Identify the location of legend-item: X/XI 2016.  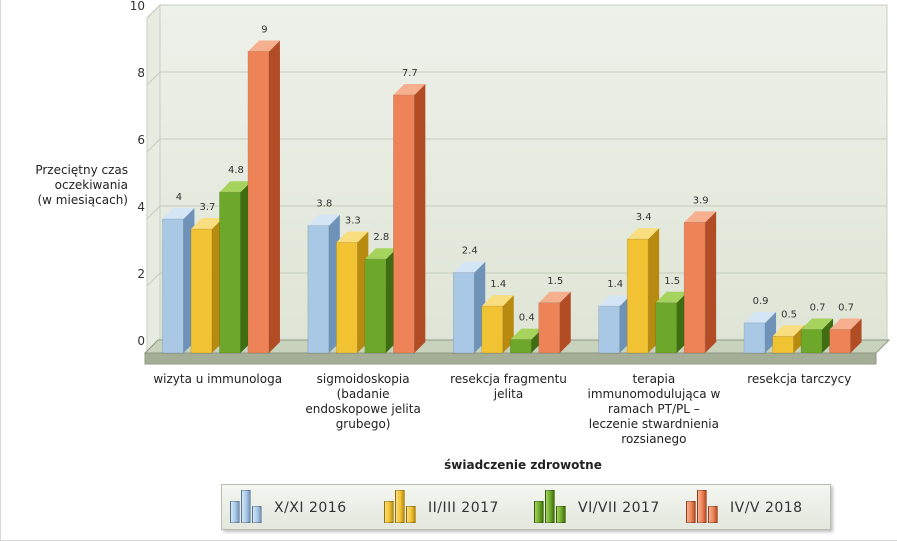
(287, 507).